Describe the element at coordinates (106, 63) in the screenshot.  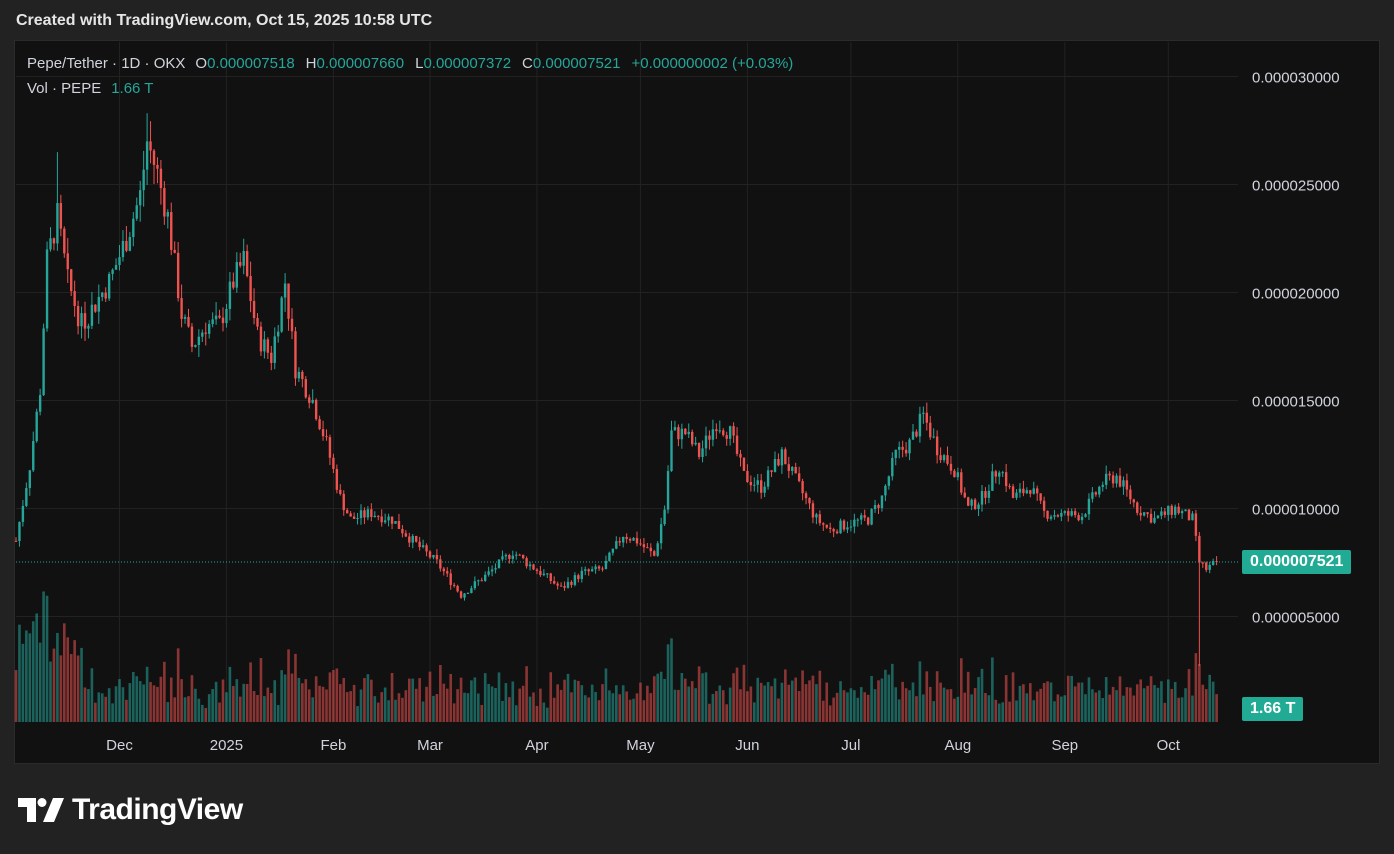
I see `symbol-label: Pepe/Tether · 1D · OKX` at that location.